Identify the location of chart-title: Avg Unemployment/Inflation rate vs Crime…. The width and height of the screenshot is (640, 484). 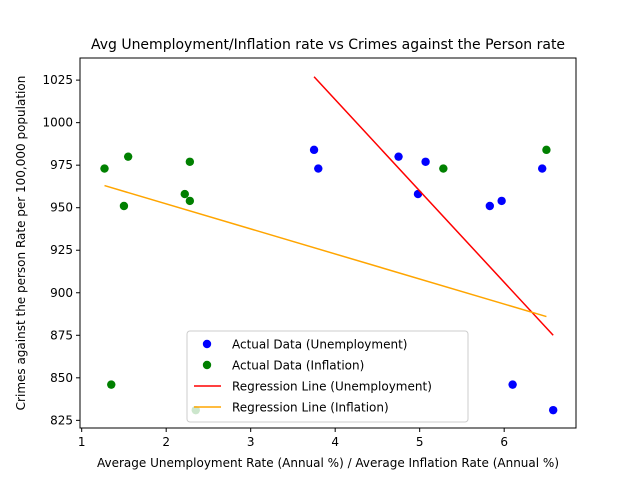
(328, 45).